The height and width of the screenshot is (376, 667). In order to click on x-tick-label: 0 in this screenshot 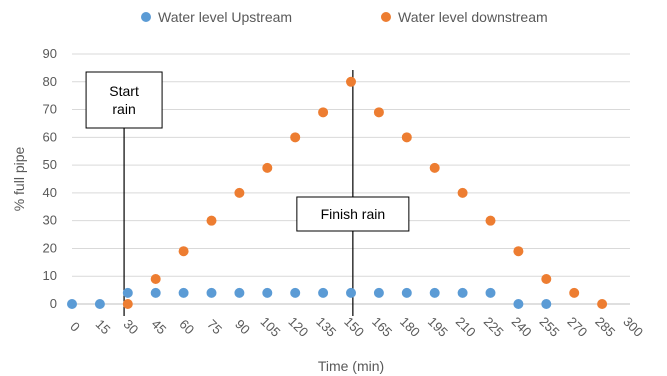, I will do `click(75, 327)`.